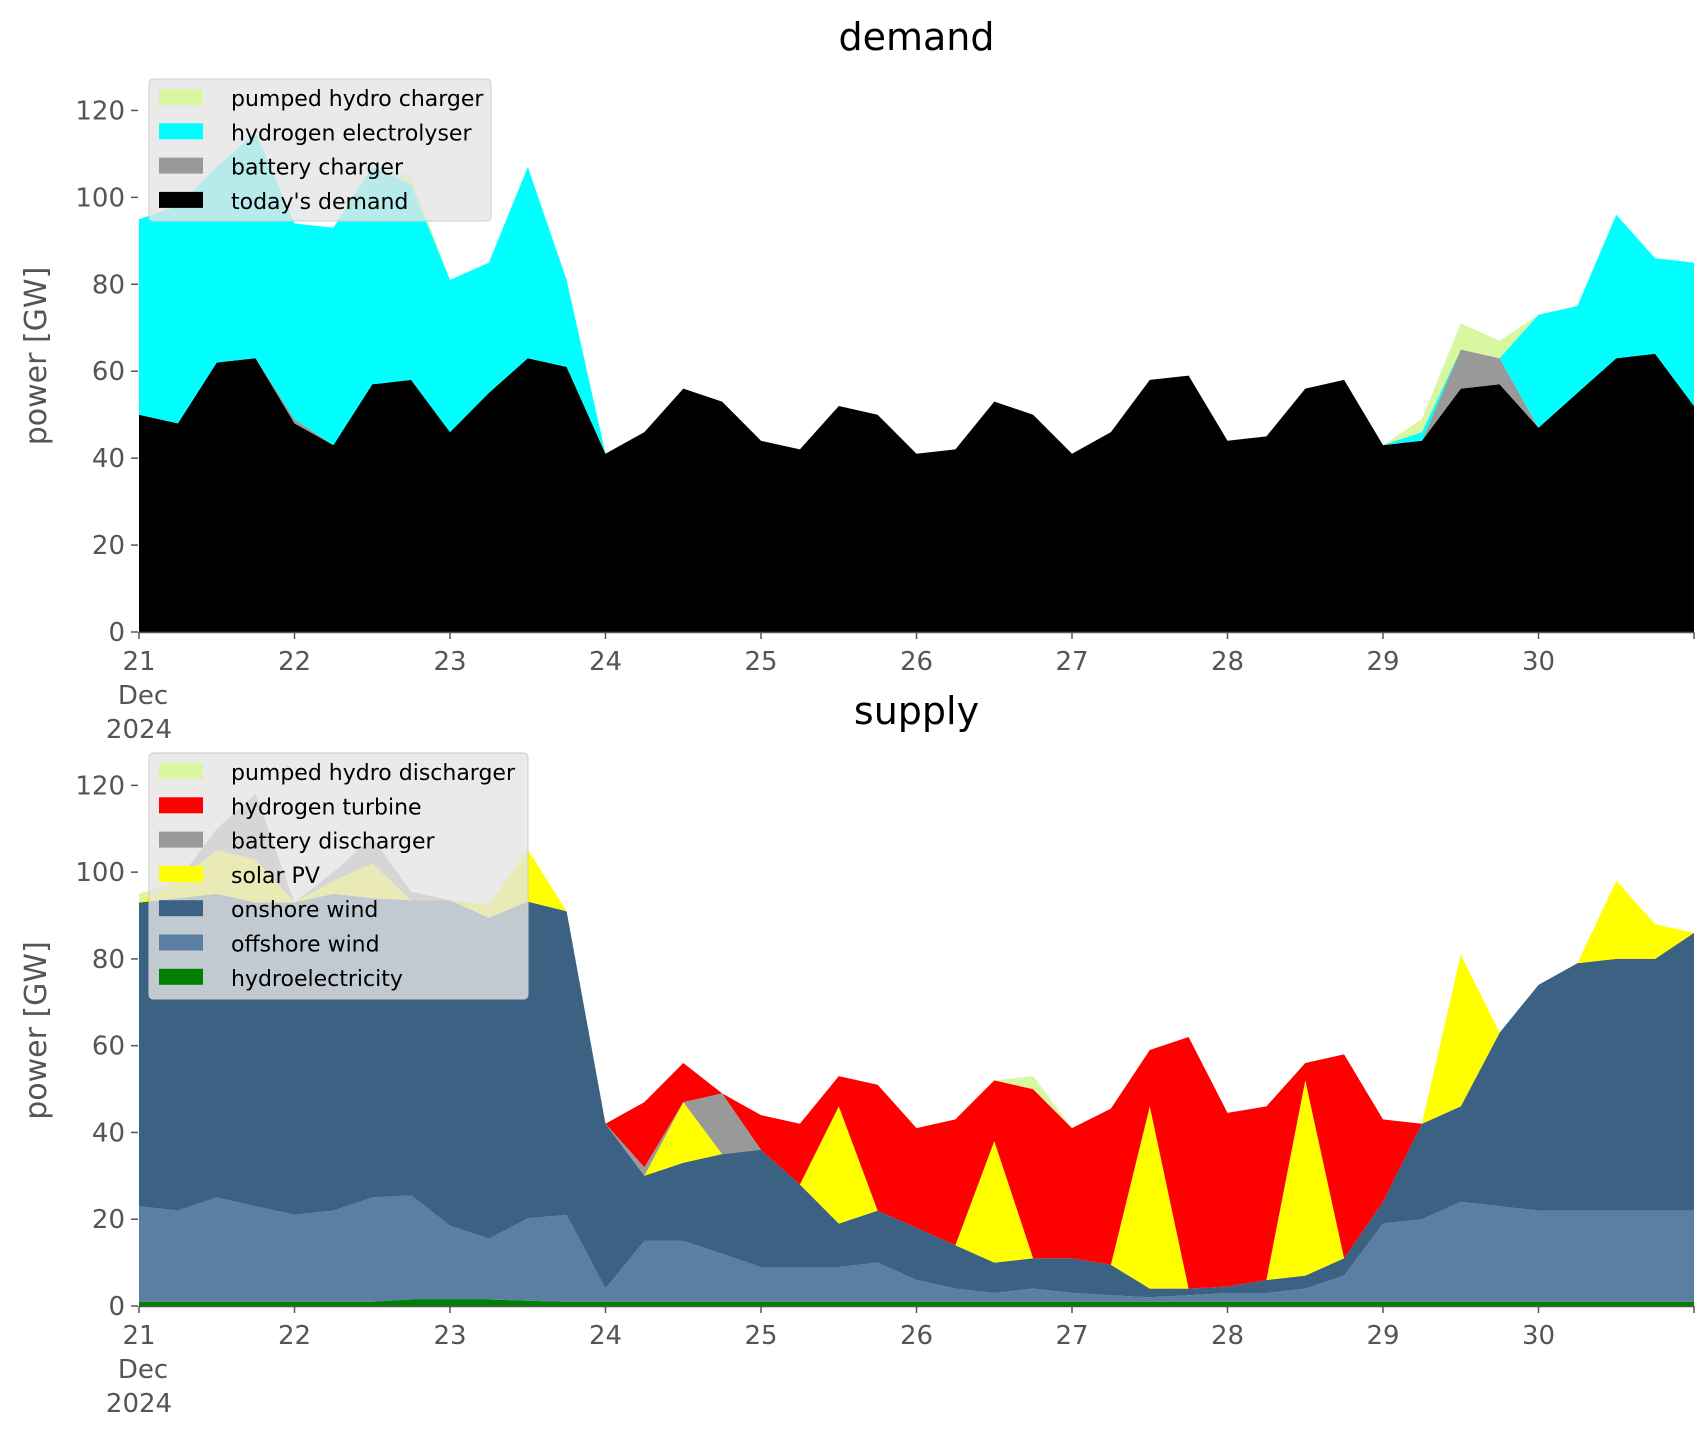 This screenshot has width=1706, height=1436. What do you see at coordinates (108, 459) in the screenshot?
I see `demand-y-tick-label: 40` at bounding box center [108, 459].